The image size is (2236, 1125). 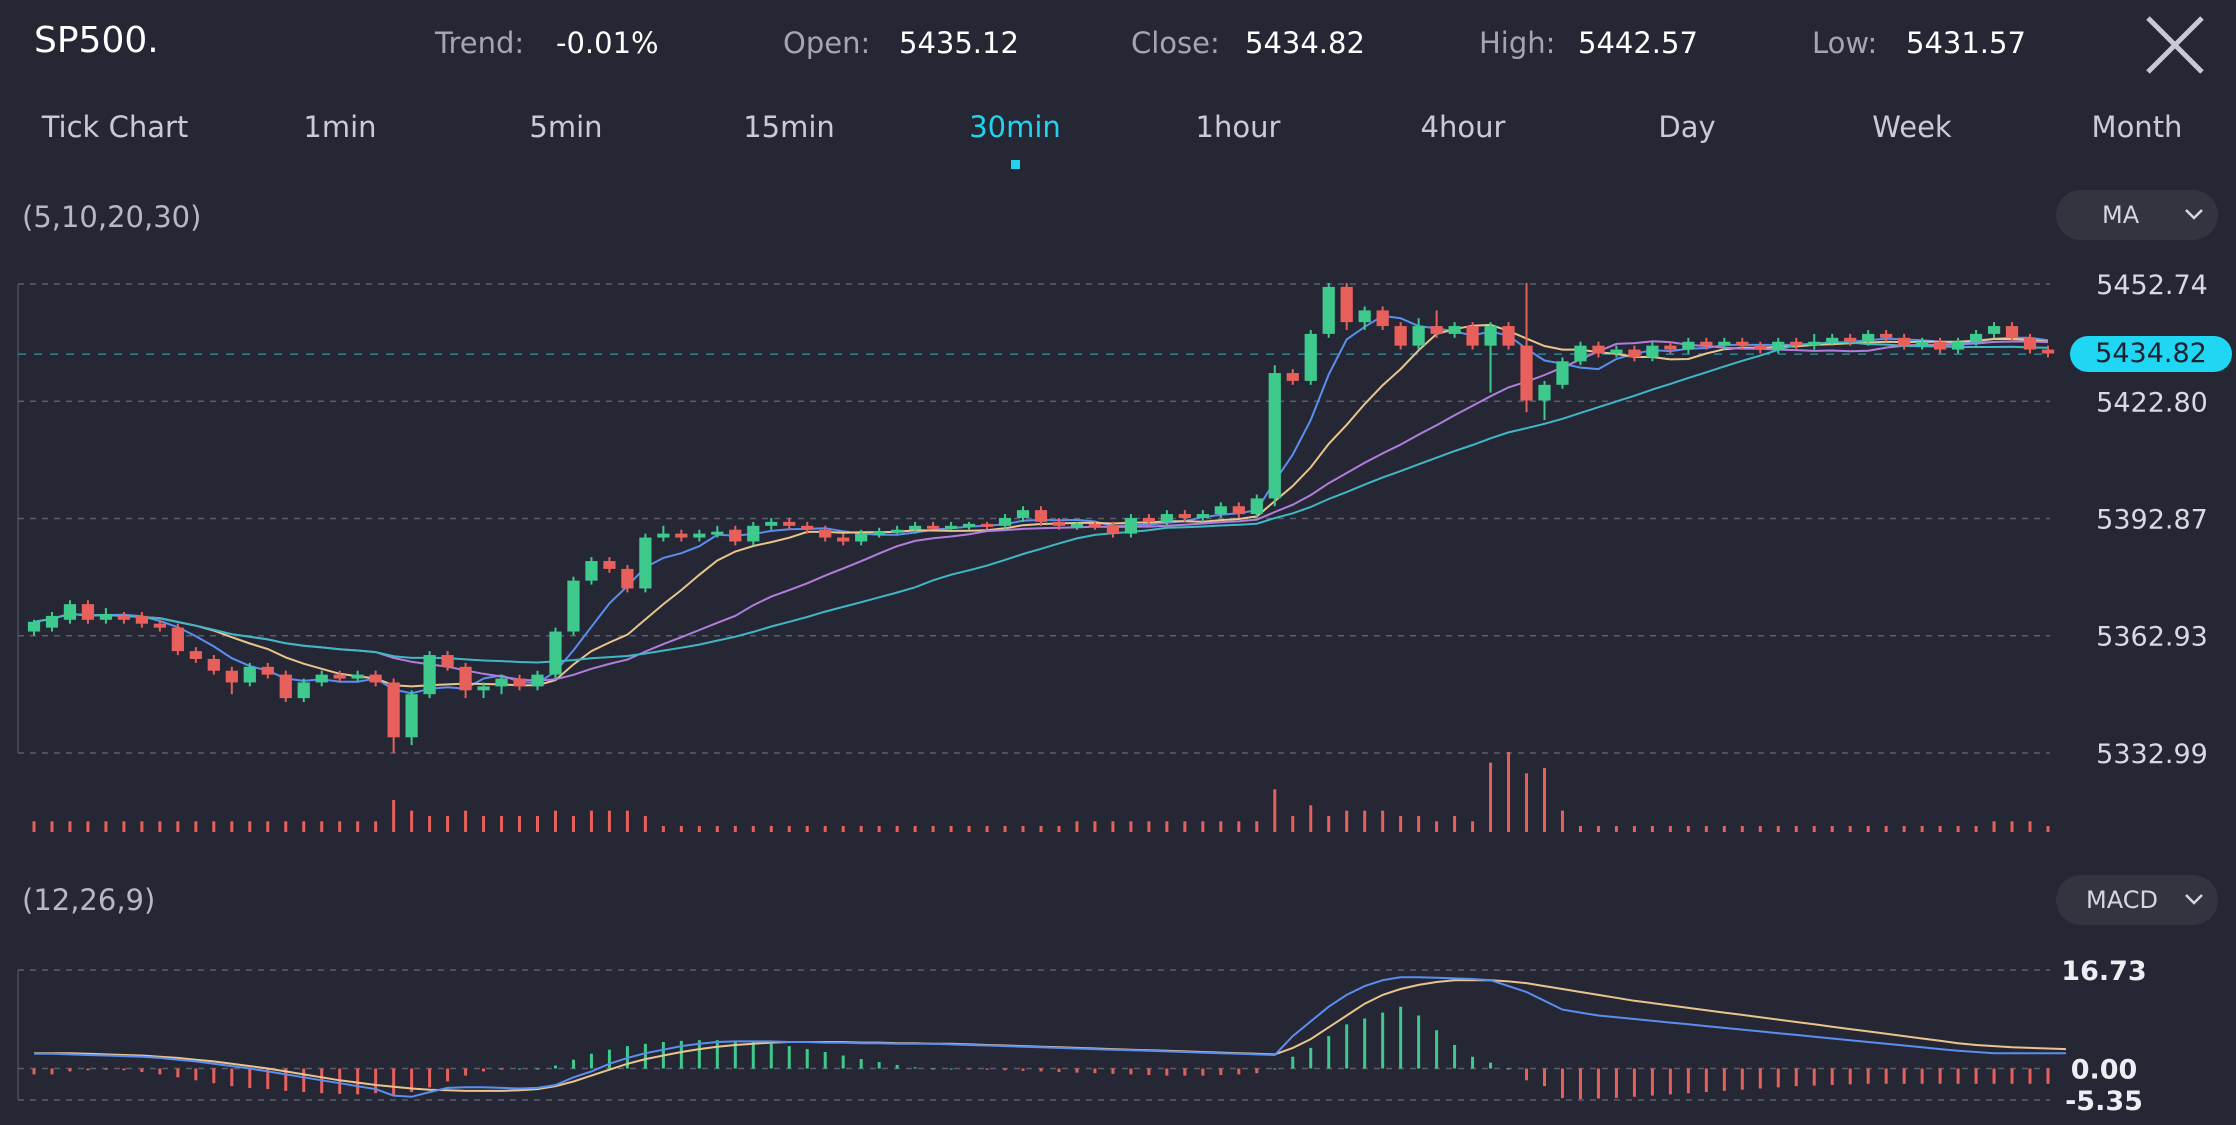 I want to click on open-label: Open:, so click(x=827, y=43).